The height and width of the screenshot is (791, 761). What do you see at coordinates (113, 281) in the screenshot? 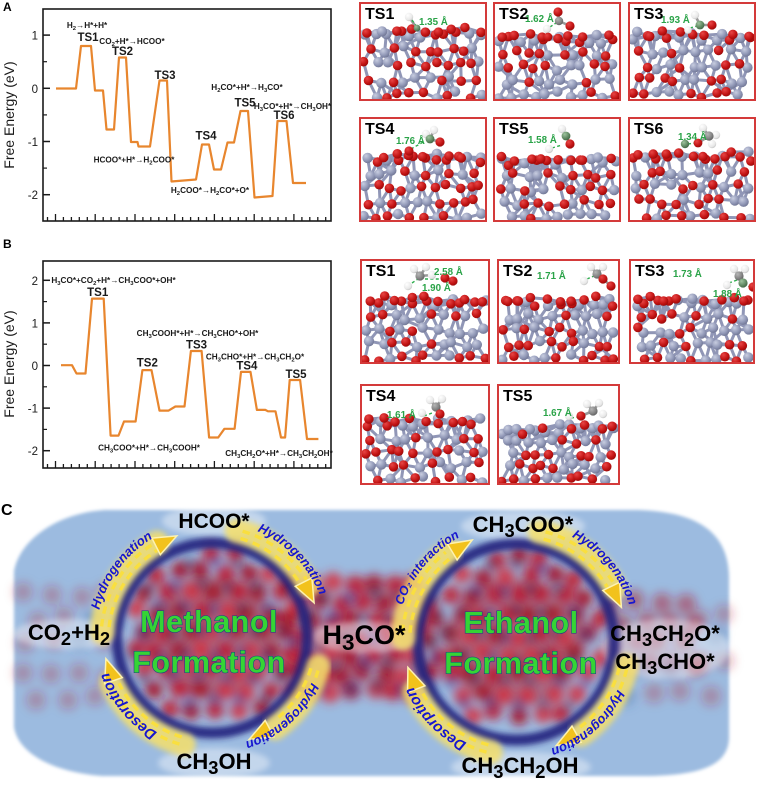
I see `svg-text: H3​CO*+CO2​+H*→CH3​COO*+OH*` at bounding box center [113, 281].